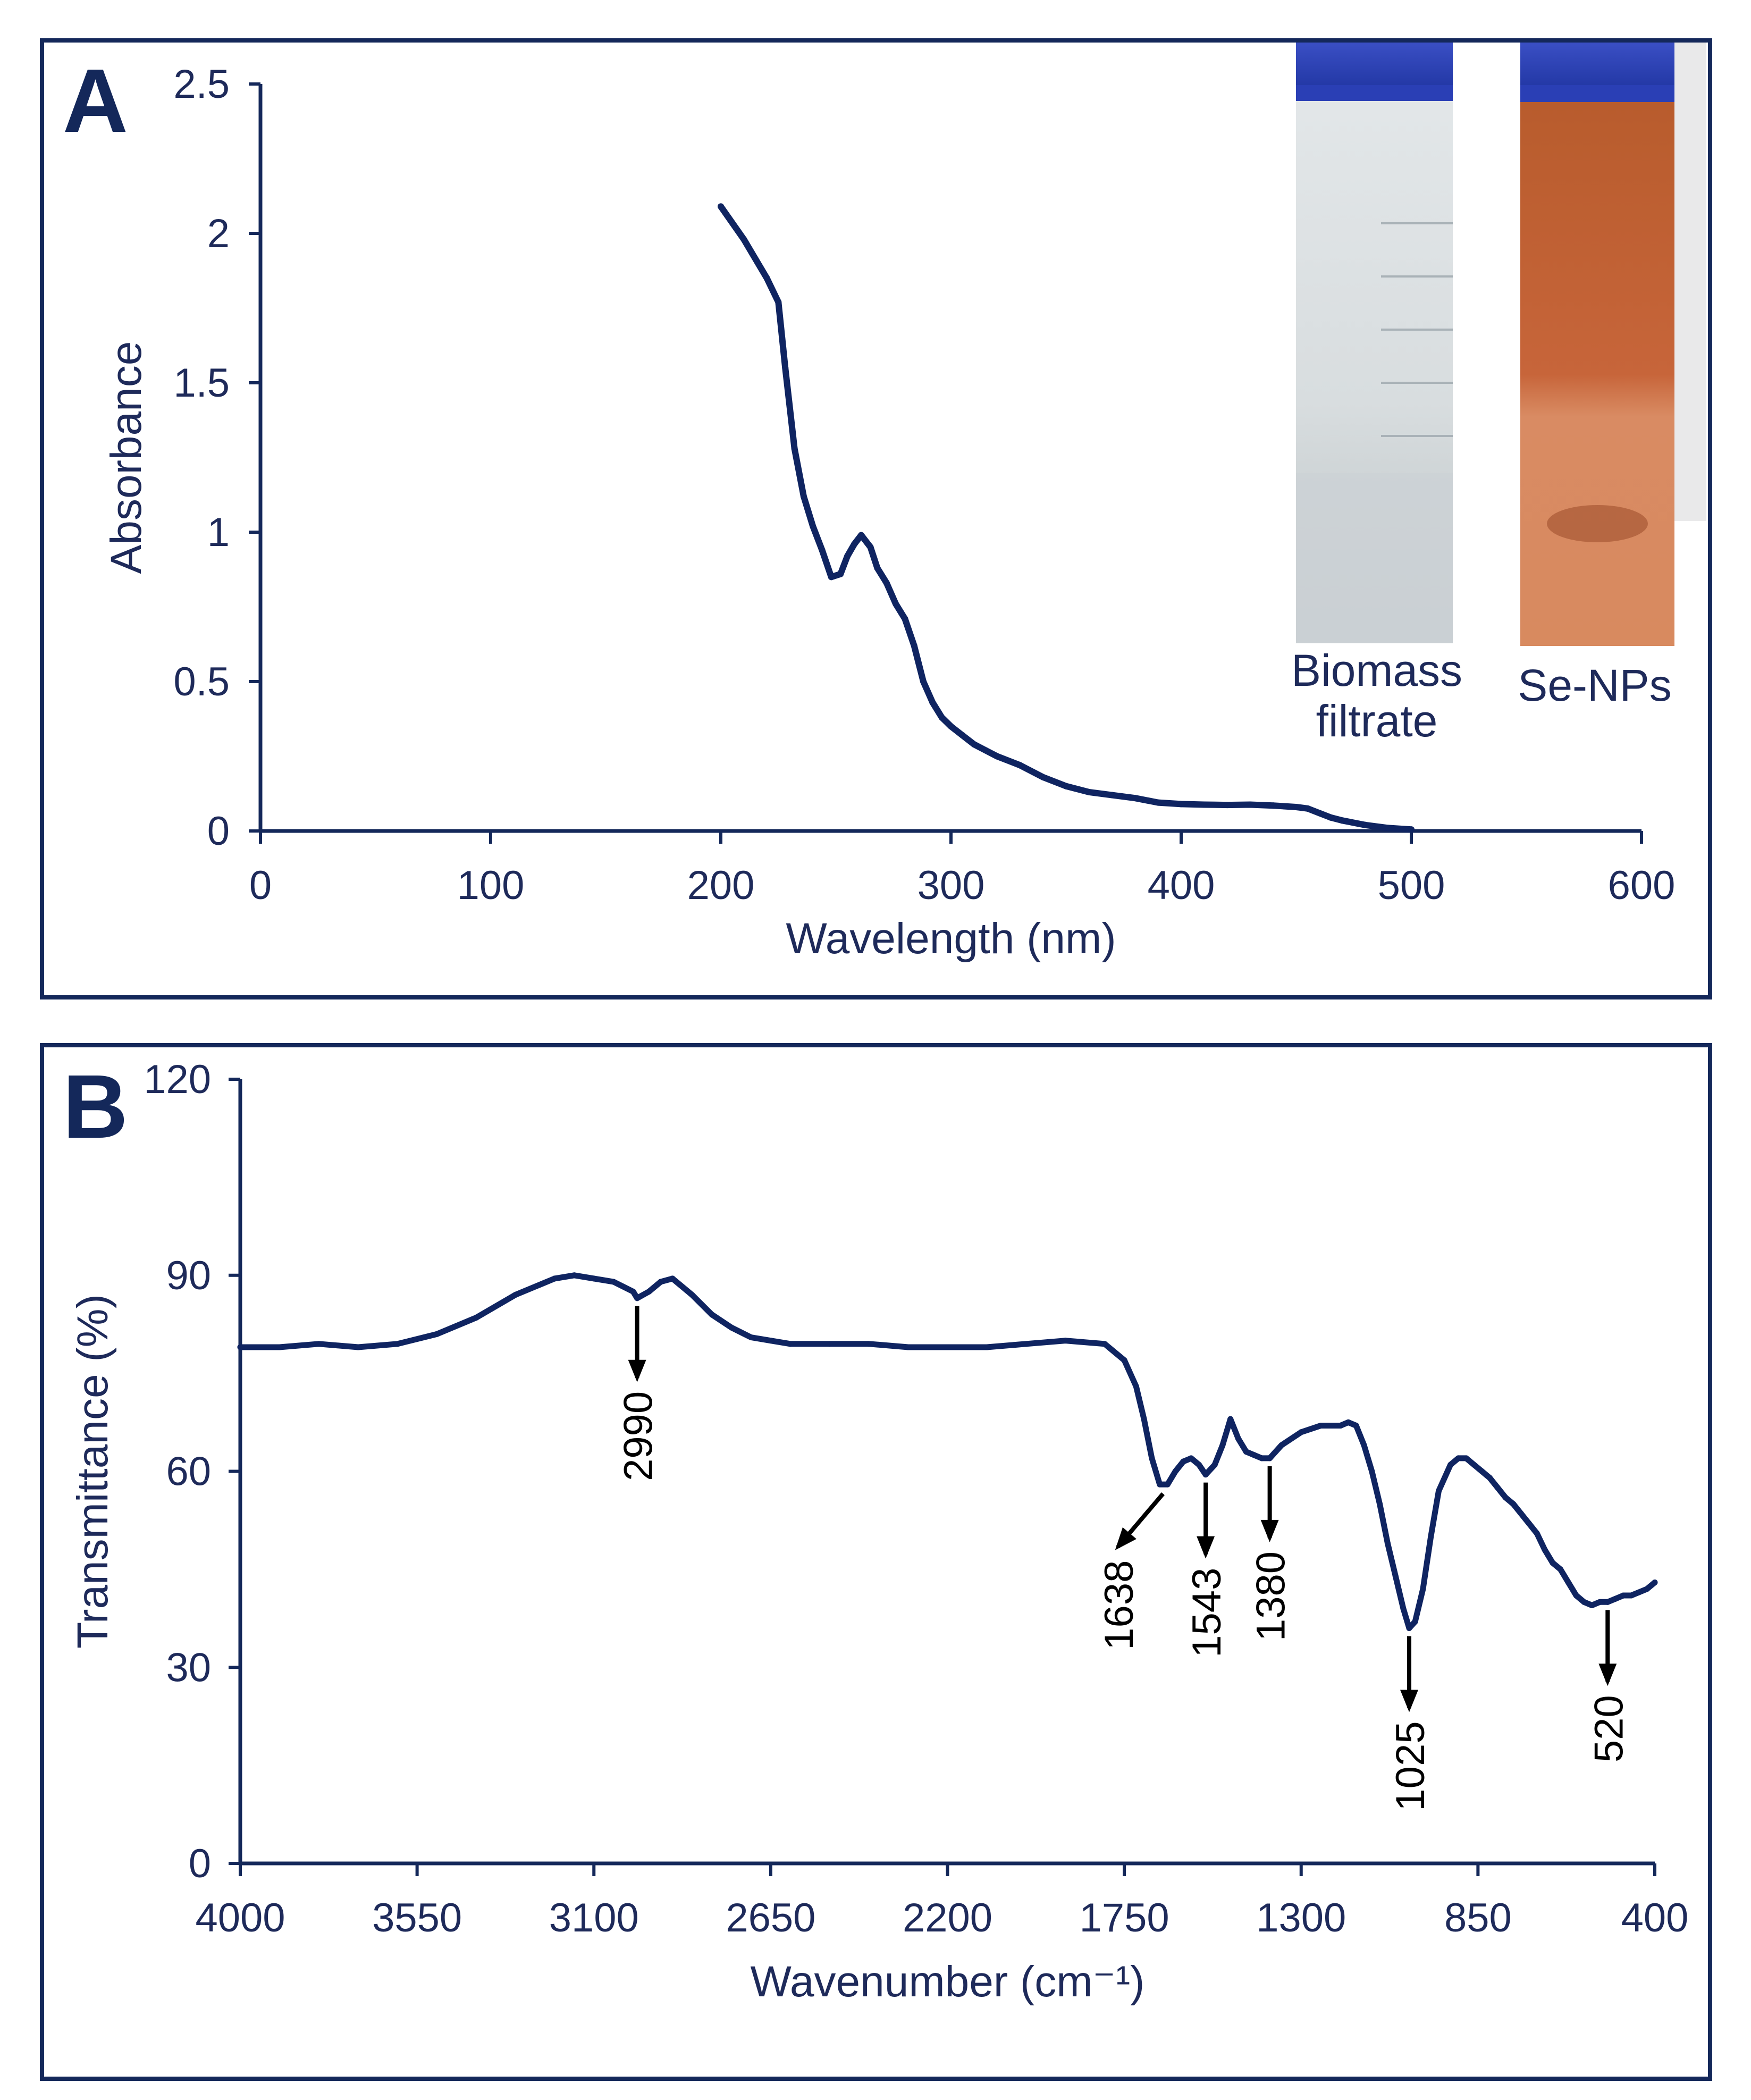 The height and width of the screenshot is (2100, 1751). I want to click on y-tick-label: 30, so click(189, 1667).